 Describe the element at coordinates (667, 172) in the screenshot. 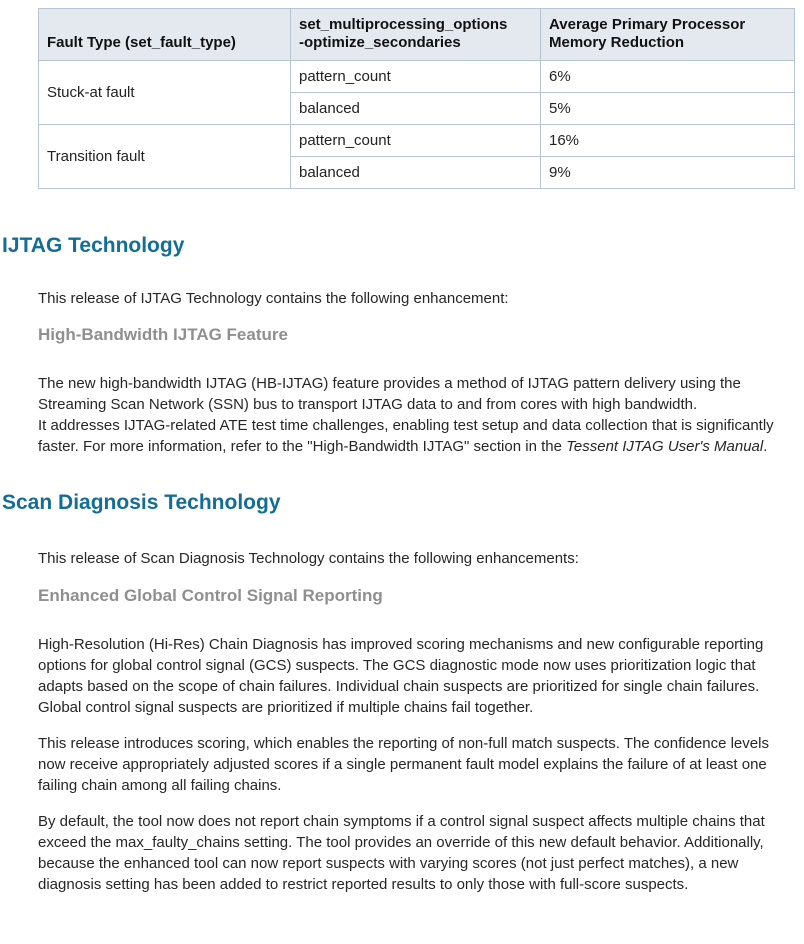

I see `cell-reduction: 9%` at that location.